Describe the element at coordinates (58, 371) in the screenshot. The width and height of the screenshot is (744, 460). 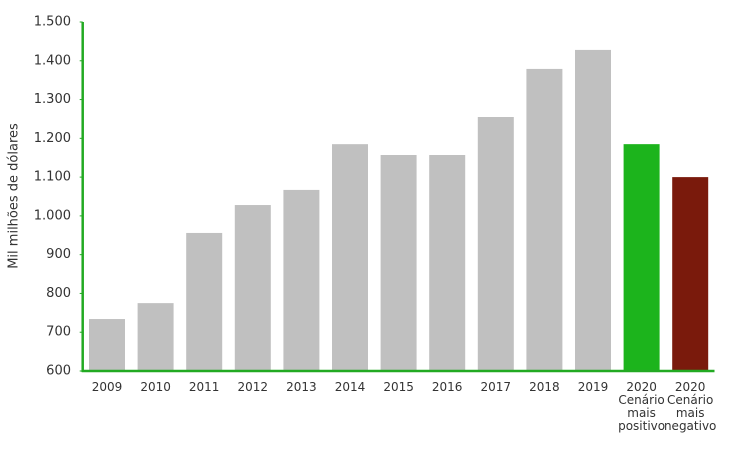
I see `y-tick-label: 600` at that location.